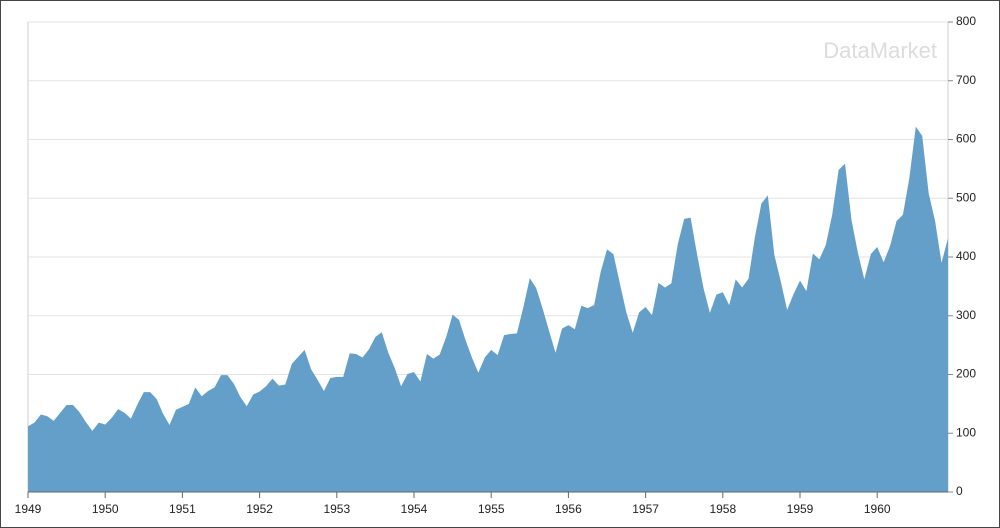  Describe the element at coordinates (966, 139) in the screenshot. I see `y-tick-label: 600` at that location.